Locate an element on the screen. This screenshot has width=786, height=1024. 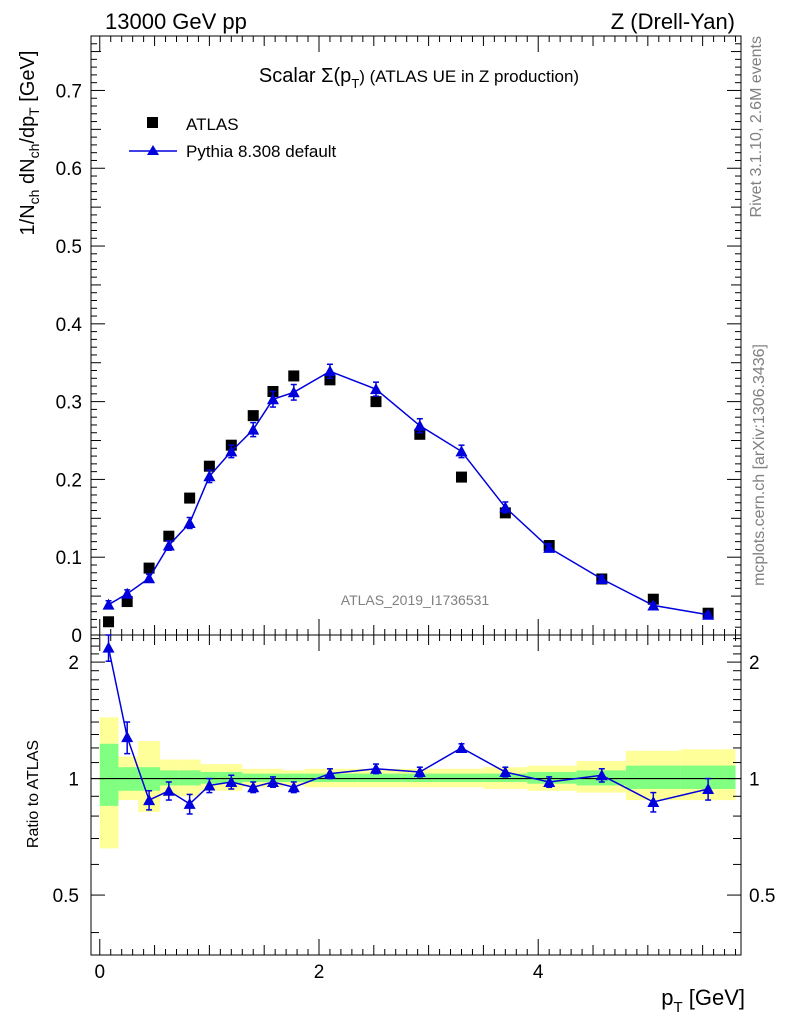
main-y-tick-label: 0.4 is located at coordinates (69, 325).